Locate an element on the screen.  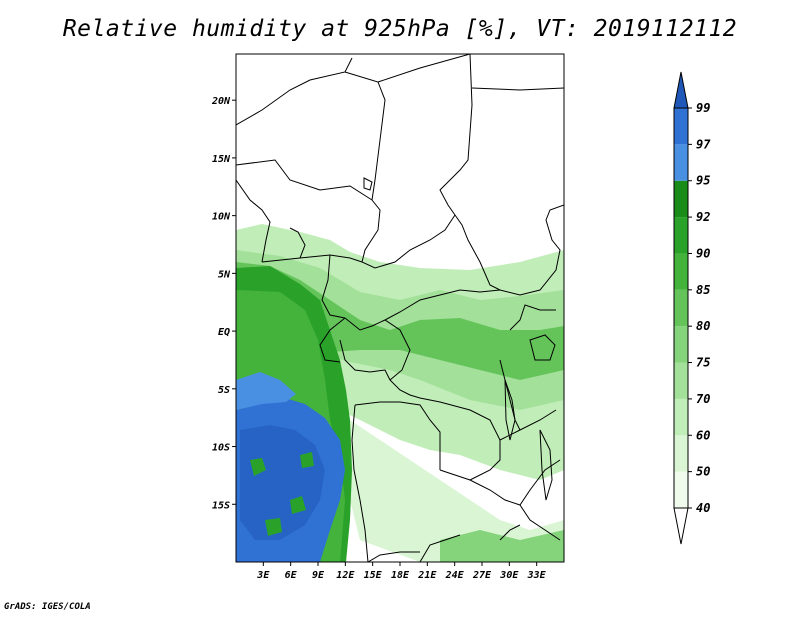
colorbar-label: 95 is located at coordinates (703, 181).